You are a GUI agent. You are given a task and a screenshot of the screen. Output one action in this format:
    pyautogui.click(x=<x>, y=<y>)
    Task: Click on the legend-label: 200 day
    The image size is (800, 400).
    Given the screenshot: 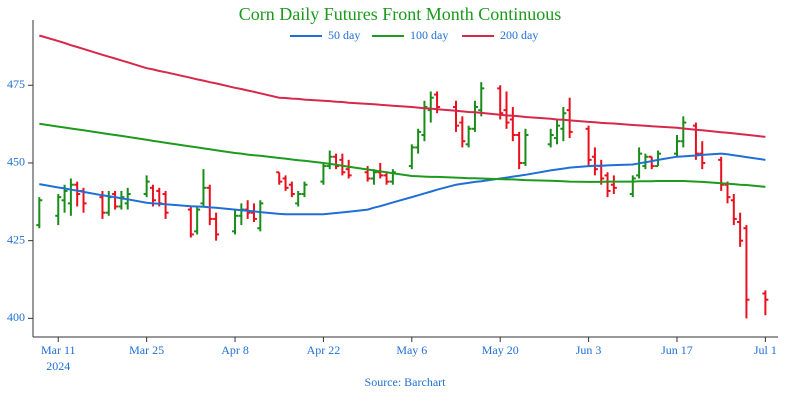 What is the action you would take?
    pyautogui.click(x=519, y=35)
    